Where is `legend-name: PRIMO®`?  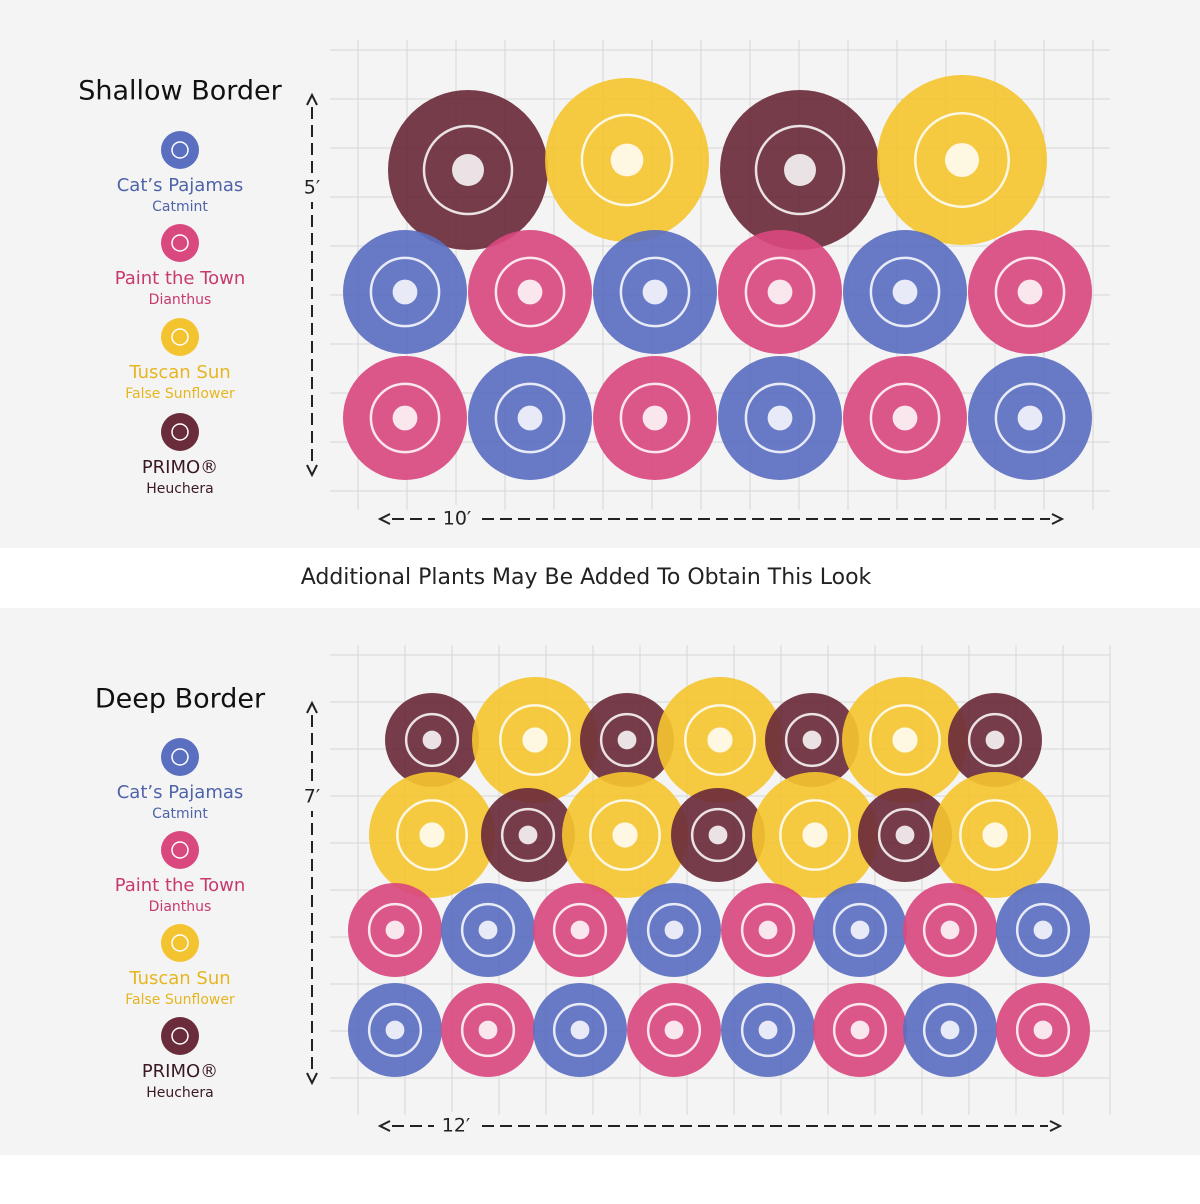
legend-name: PRIMO® is located at coordinates (180, 1071).